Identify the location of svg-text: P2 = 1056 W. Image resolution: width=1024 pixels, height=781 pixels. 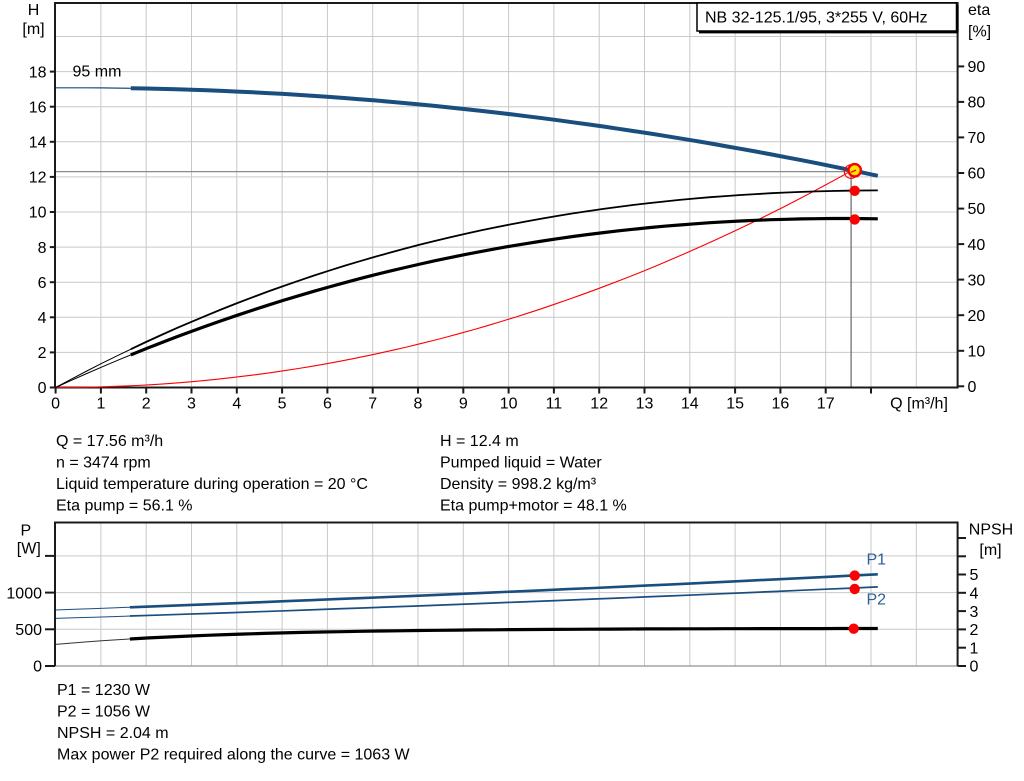
(104, 711).